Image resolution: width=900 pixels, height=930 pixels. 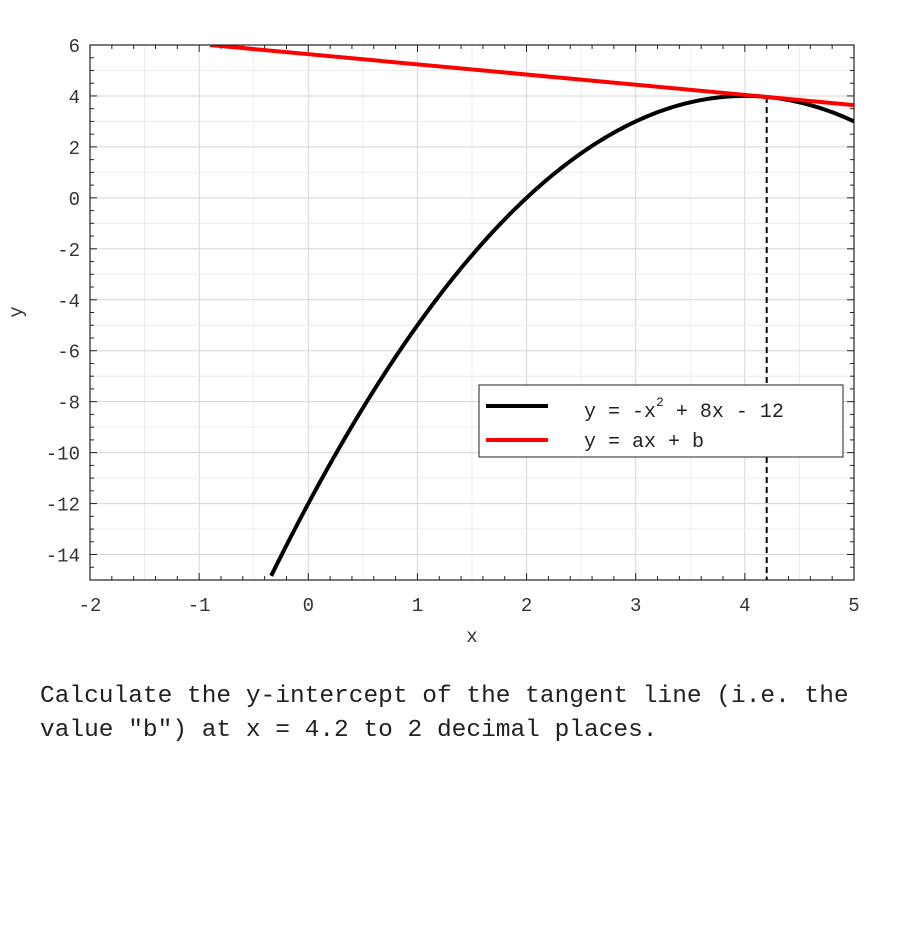 What do you see at coordinates (308, 606) in the screenshot?
I see `x-tick-label: 0` at bounding box center [308, 606].